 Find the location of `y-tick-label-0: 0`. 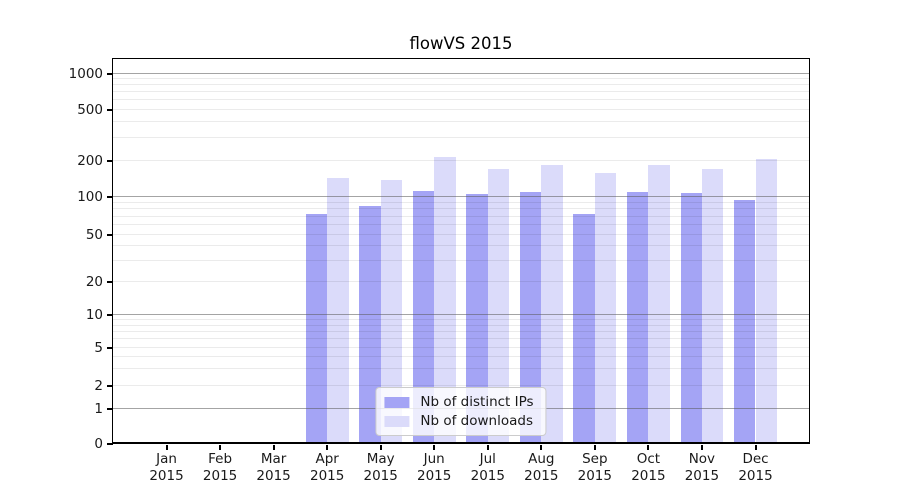

y-tick-label-0: 0 is located at coordinates (98, 444).